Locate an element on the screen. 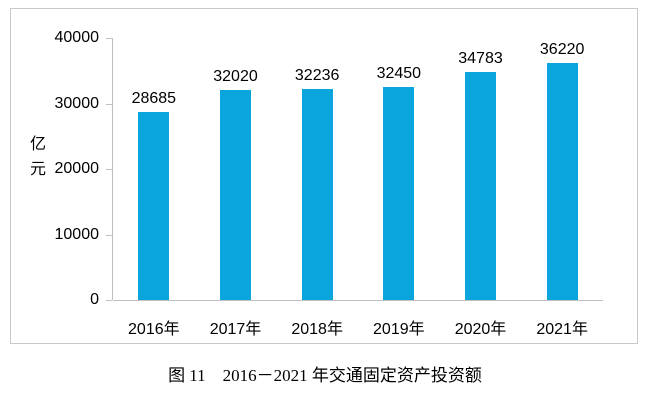 The image size is (650, 401). y-axis-line is located at coordinates (112, 169).